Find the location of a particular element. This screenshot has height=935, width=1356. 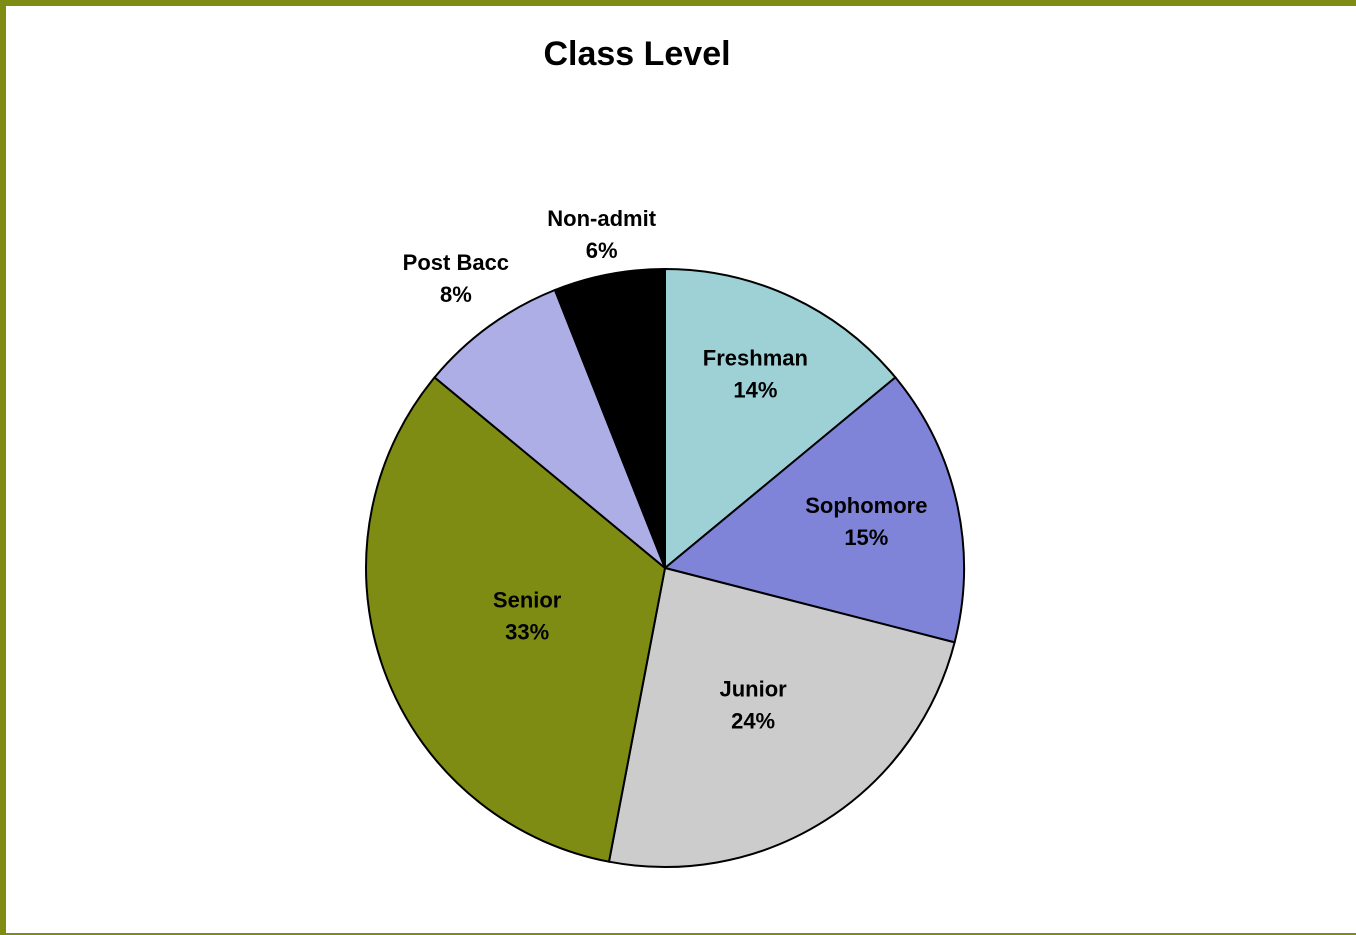

chart-title: Class Level is located at coordinates (636, 54).